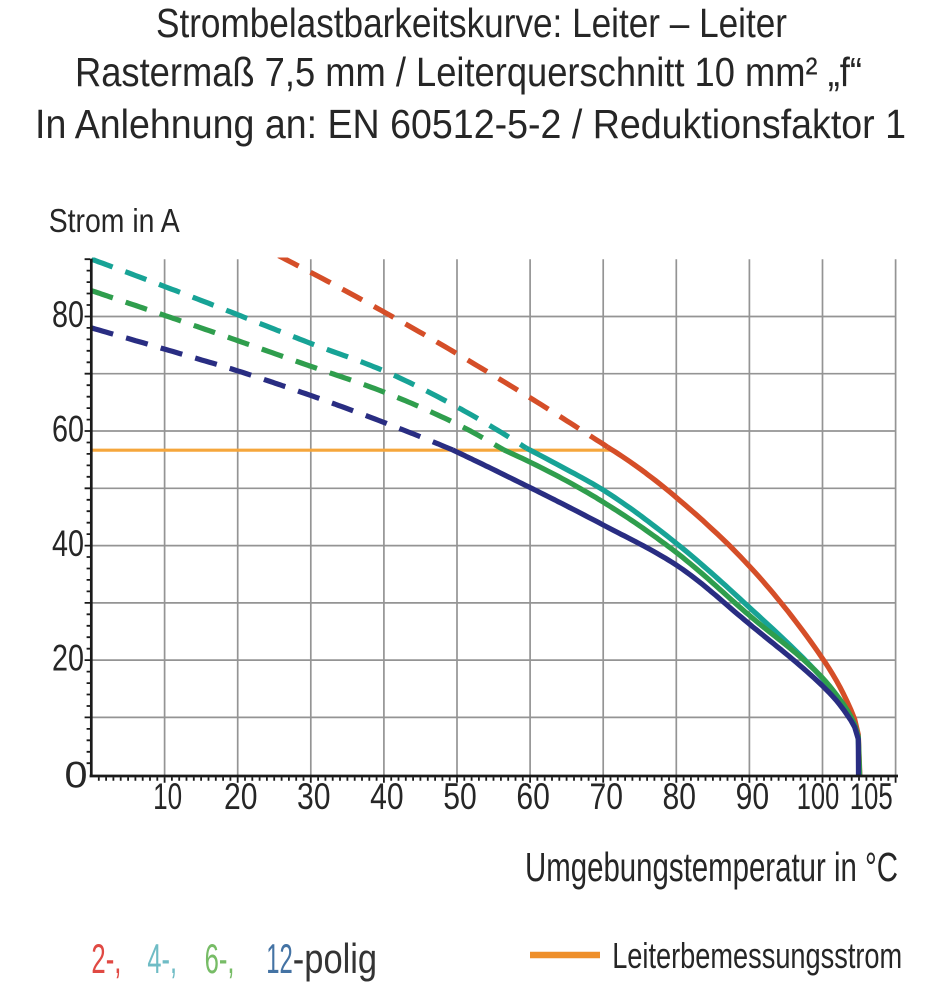  What do you see at coordinates (757, 955) in the screenshot?
I see `svg-text: Leiterbemessungsstrom` at bounding box center [757, 955].